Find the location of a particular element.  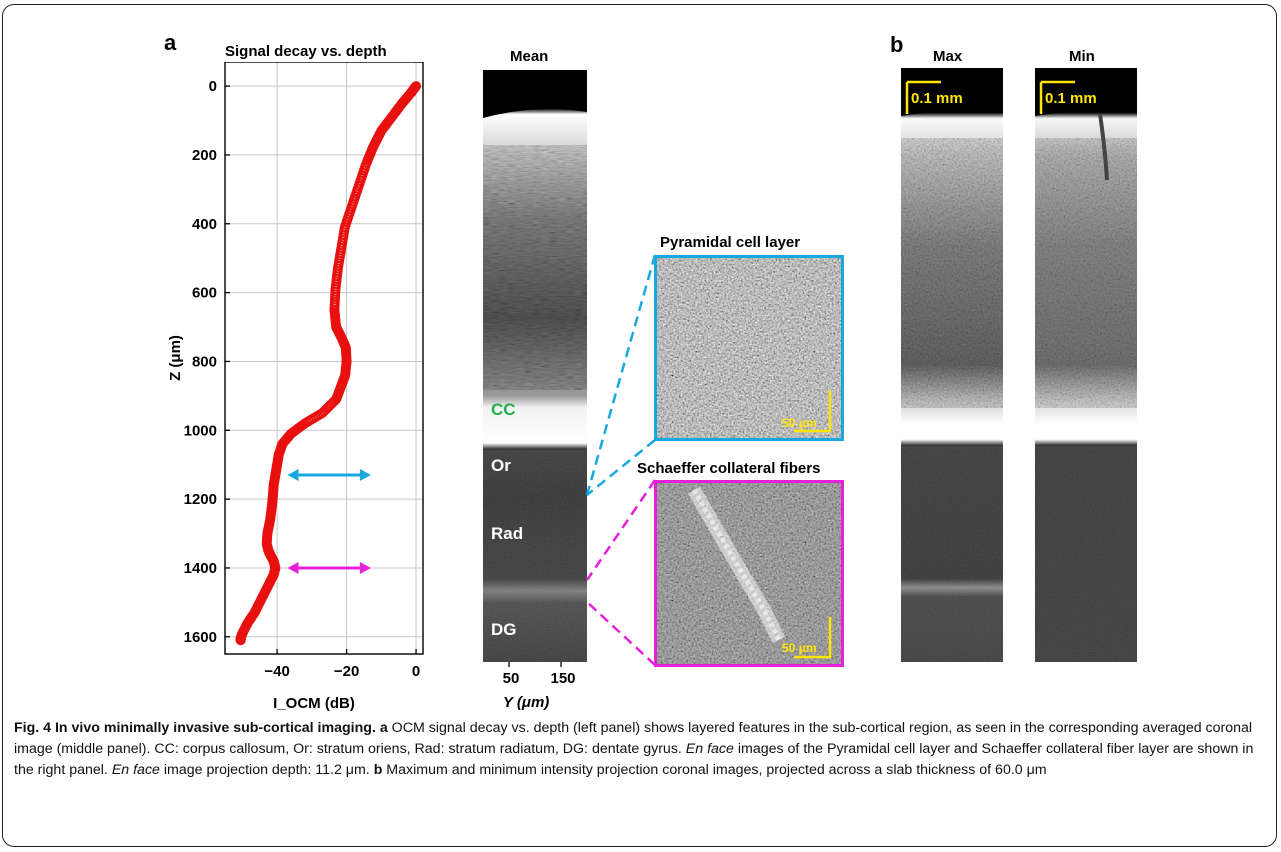

arrow-head-left-cyan is located at coordinates (293, 475).